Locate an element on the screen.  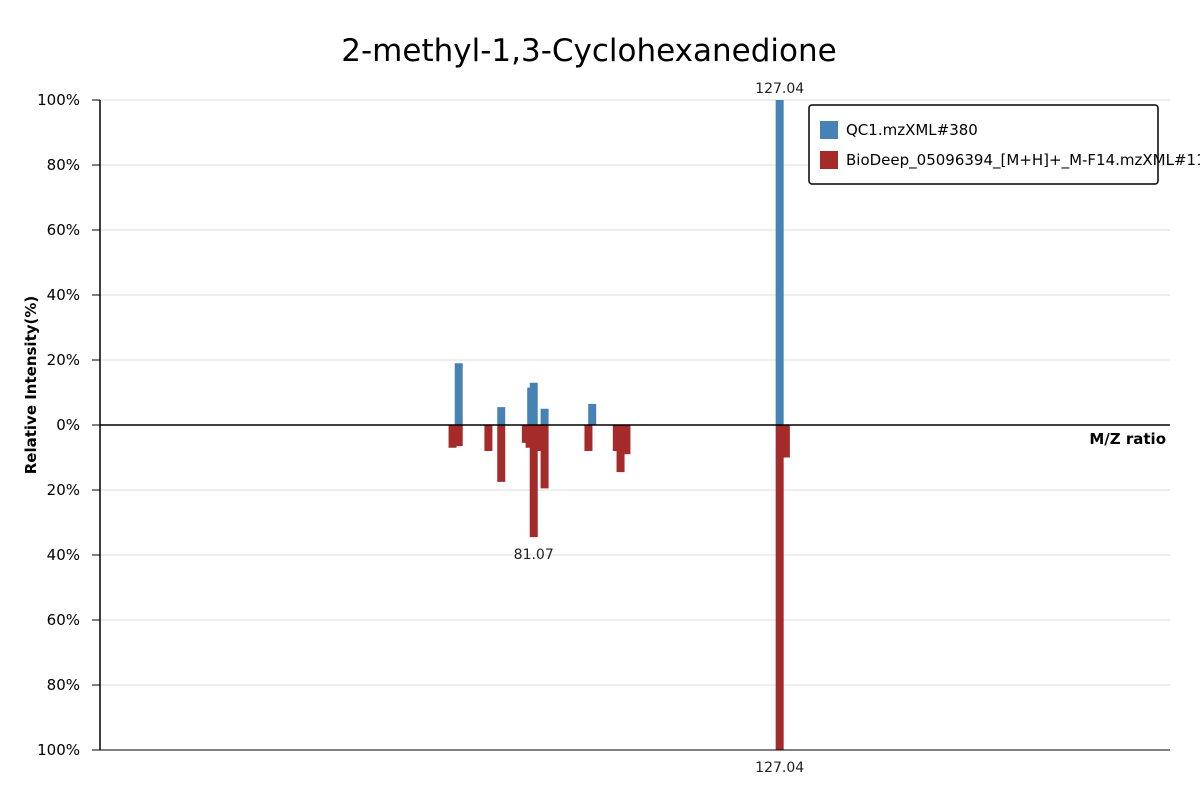
legend-entry-label: QC1.mzXML#380 is located at coordinates (912, 130).